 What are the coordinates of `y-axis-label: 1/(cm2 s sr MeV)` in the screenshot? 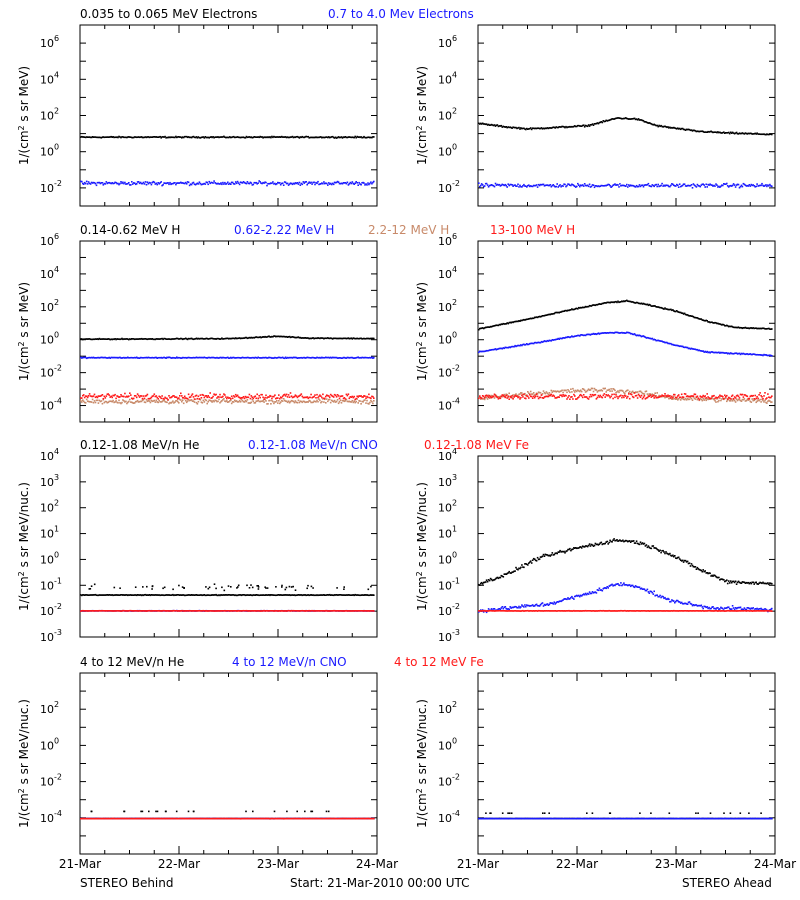 It's located at (422, 115).